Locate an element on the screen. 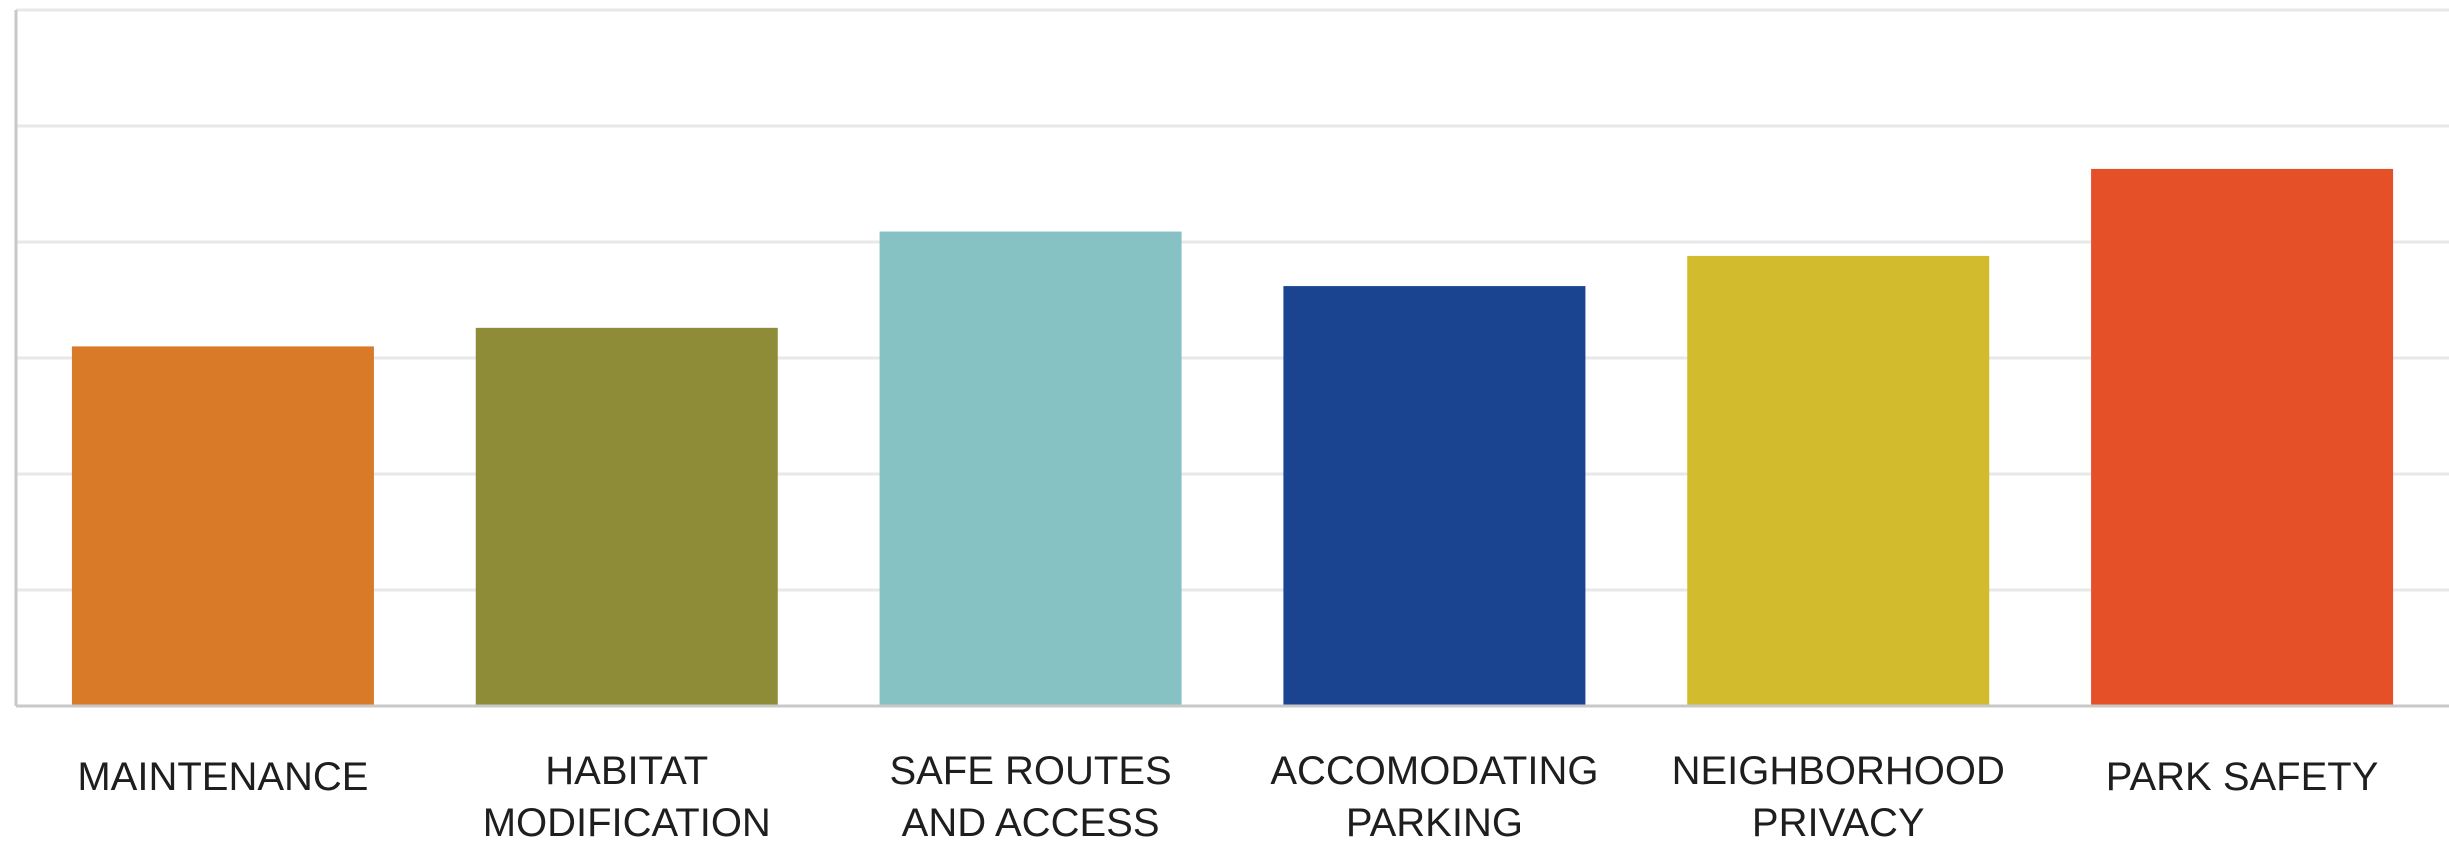 Image resolution: width=2449 pixels, height=849 pixels. x-tick-label: ACCOMODATING PARKING is located at coordinates (1434, 797).